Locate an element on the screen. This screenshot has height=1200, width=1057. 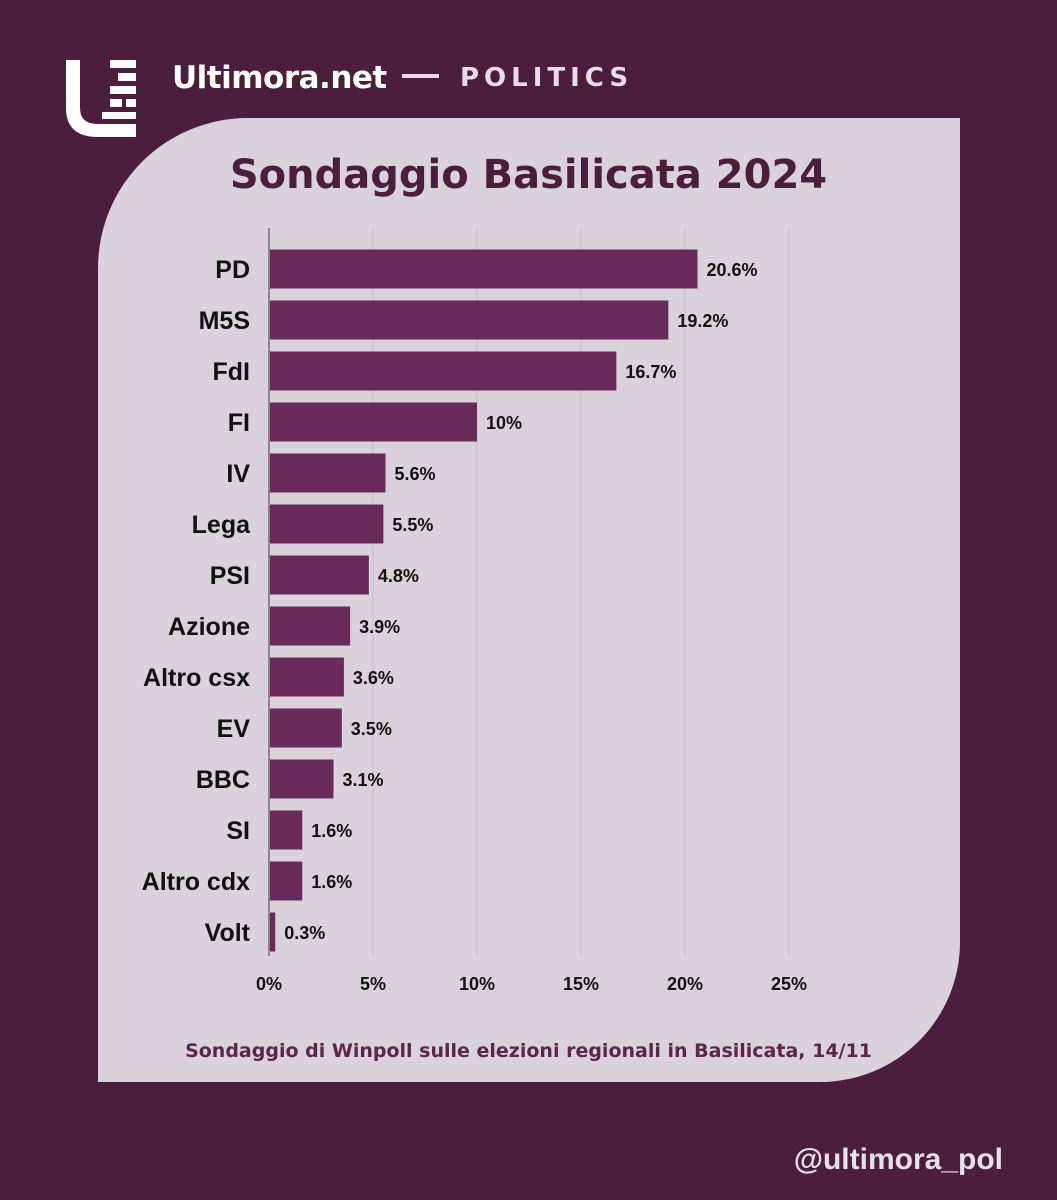
value-label: 3.1% is located at coordinates (362, 780).